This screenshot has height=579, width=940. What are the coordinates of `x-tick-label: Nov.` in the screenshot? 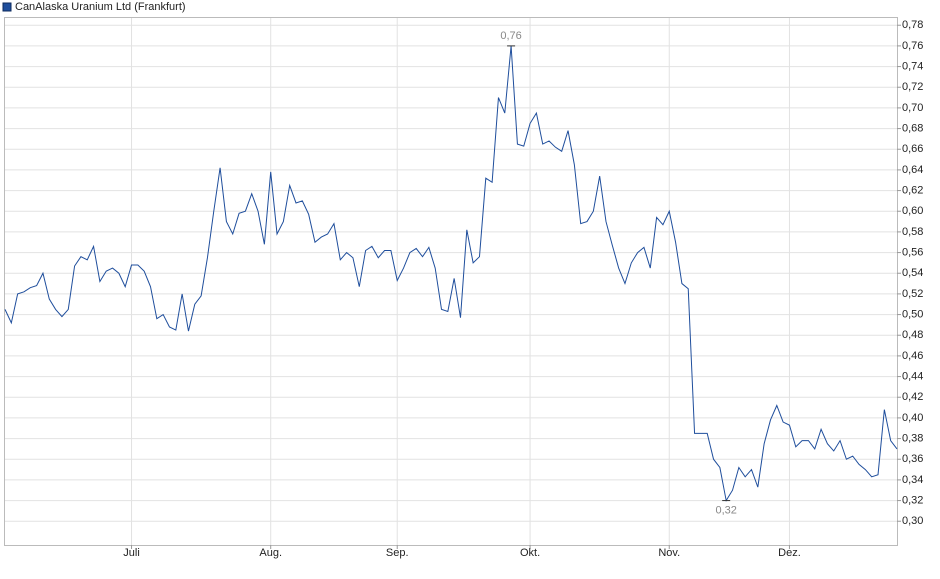 It's located at (669, 553).